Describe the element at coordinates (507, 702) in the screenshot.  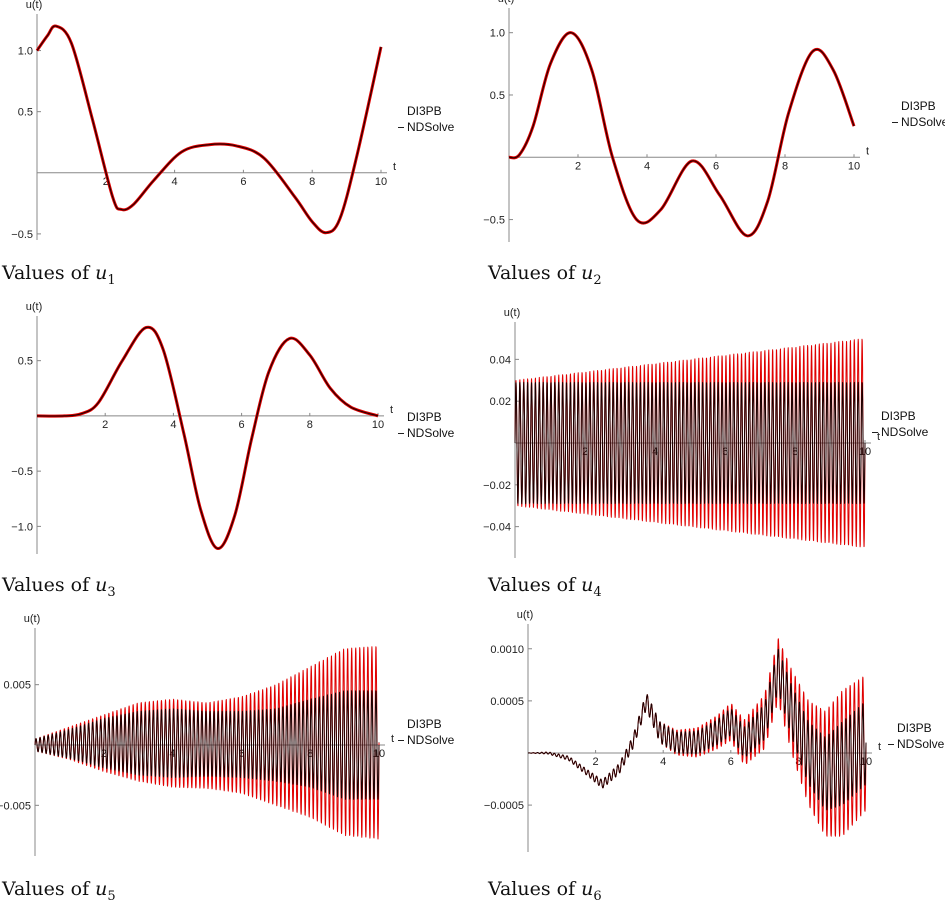
I see `y-tick-label: 0.0005` at that location.